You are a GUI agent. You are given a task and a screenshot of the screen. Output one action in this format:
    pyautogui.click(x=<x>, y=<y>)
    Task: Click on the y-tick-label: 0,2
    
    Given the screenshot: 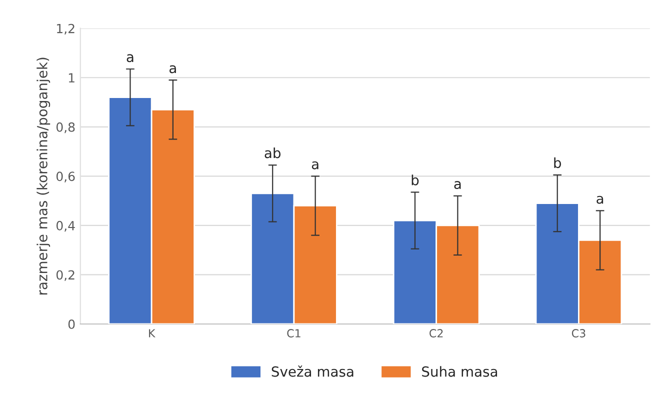 What is the action you would take?
    pyautogui.click(x=65, y=275)
    